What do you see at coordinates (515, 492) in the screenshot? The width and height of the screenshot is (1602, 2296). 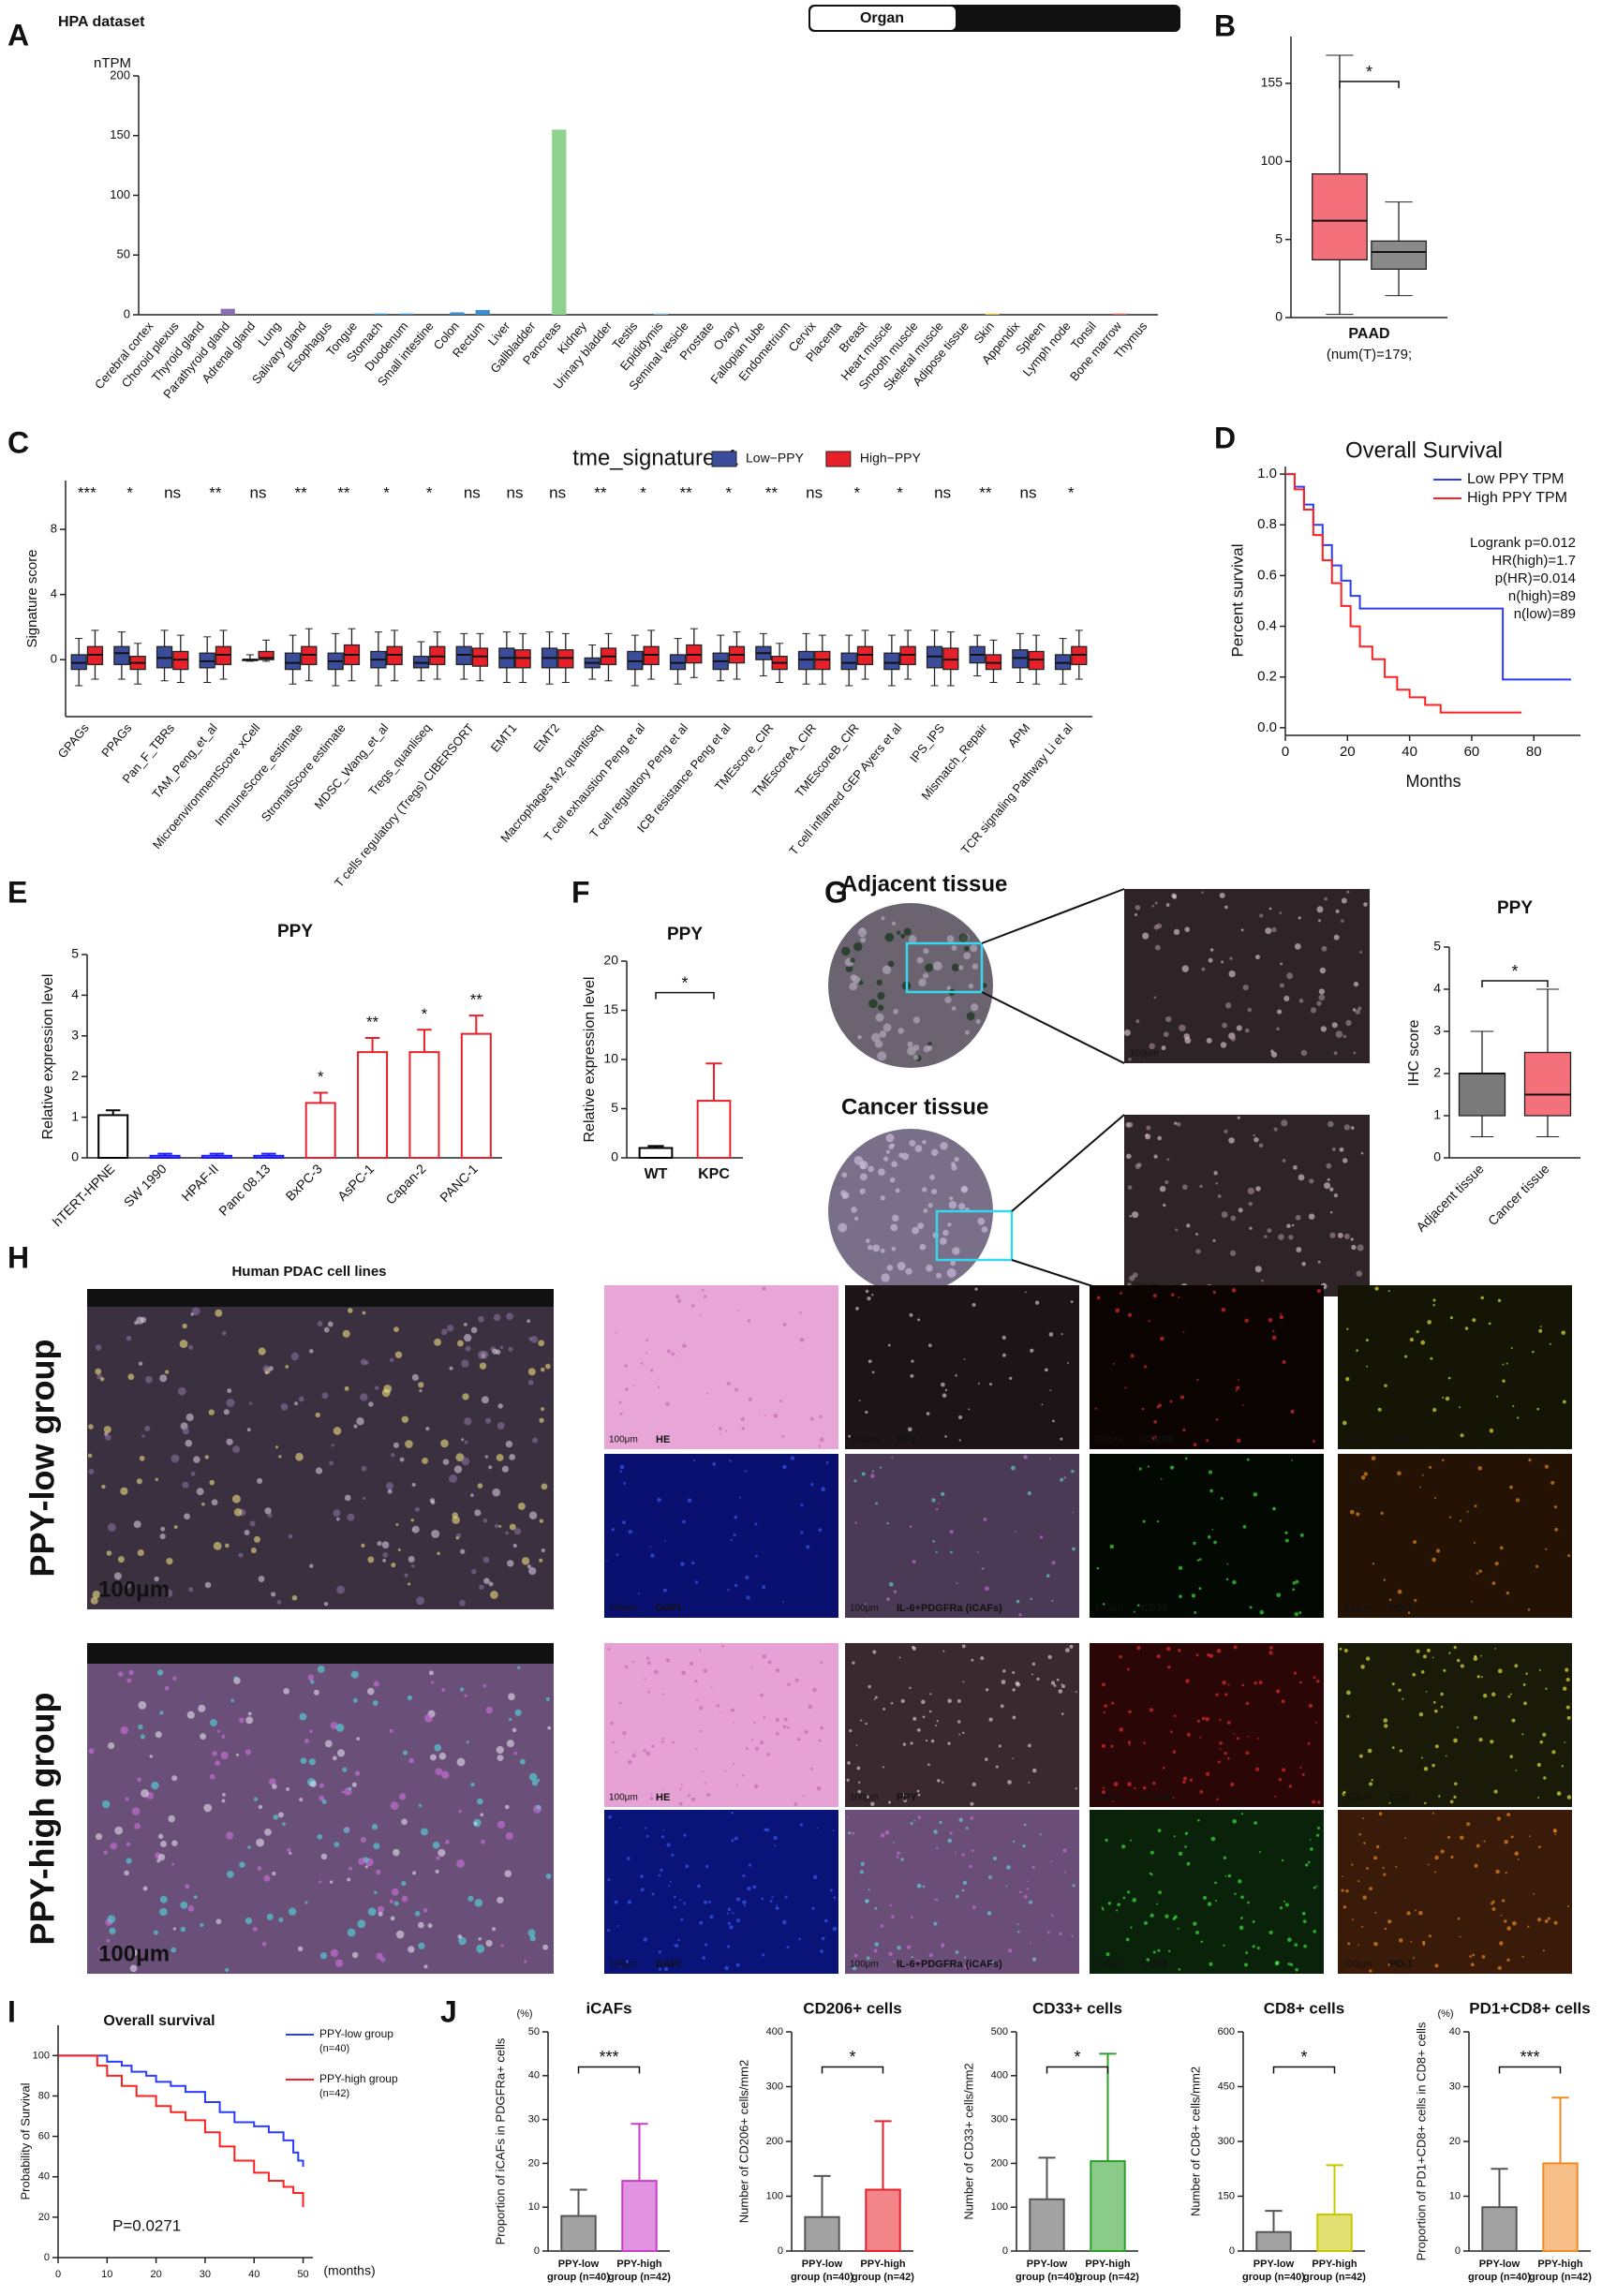 I see `significance: ns` at bounding box center [515, 492].